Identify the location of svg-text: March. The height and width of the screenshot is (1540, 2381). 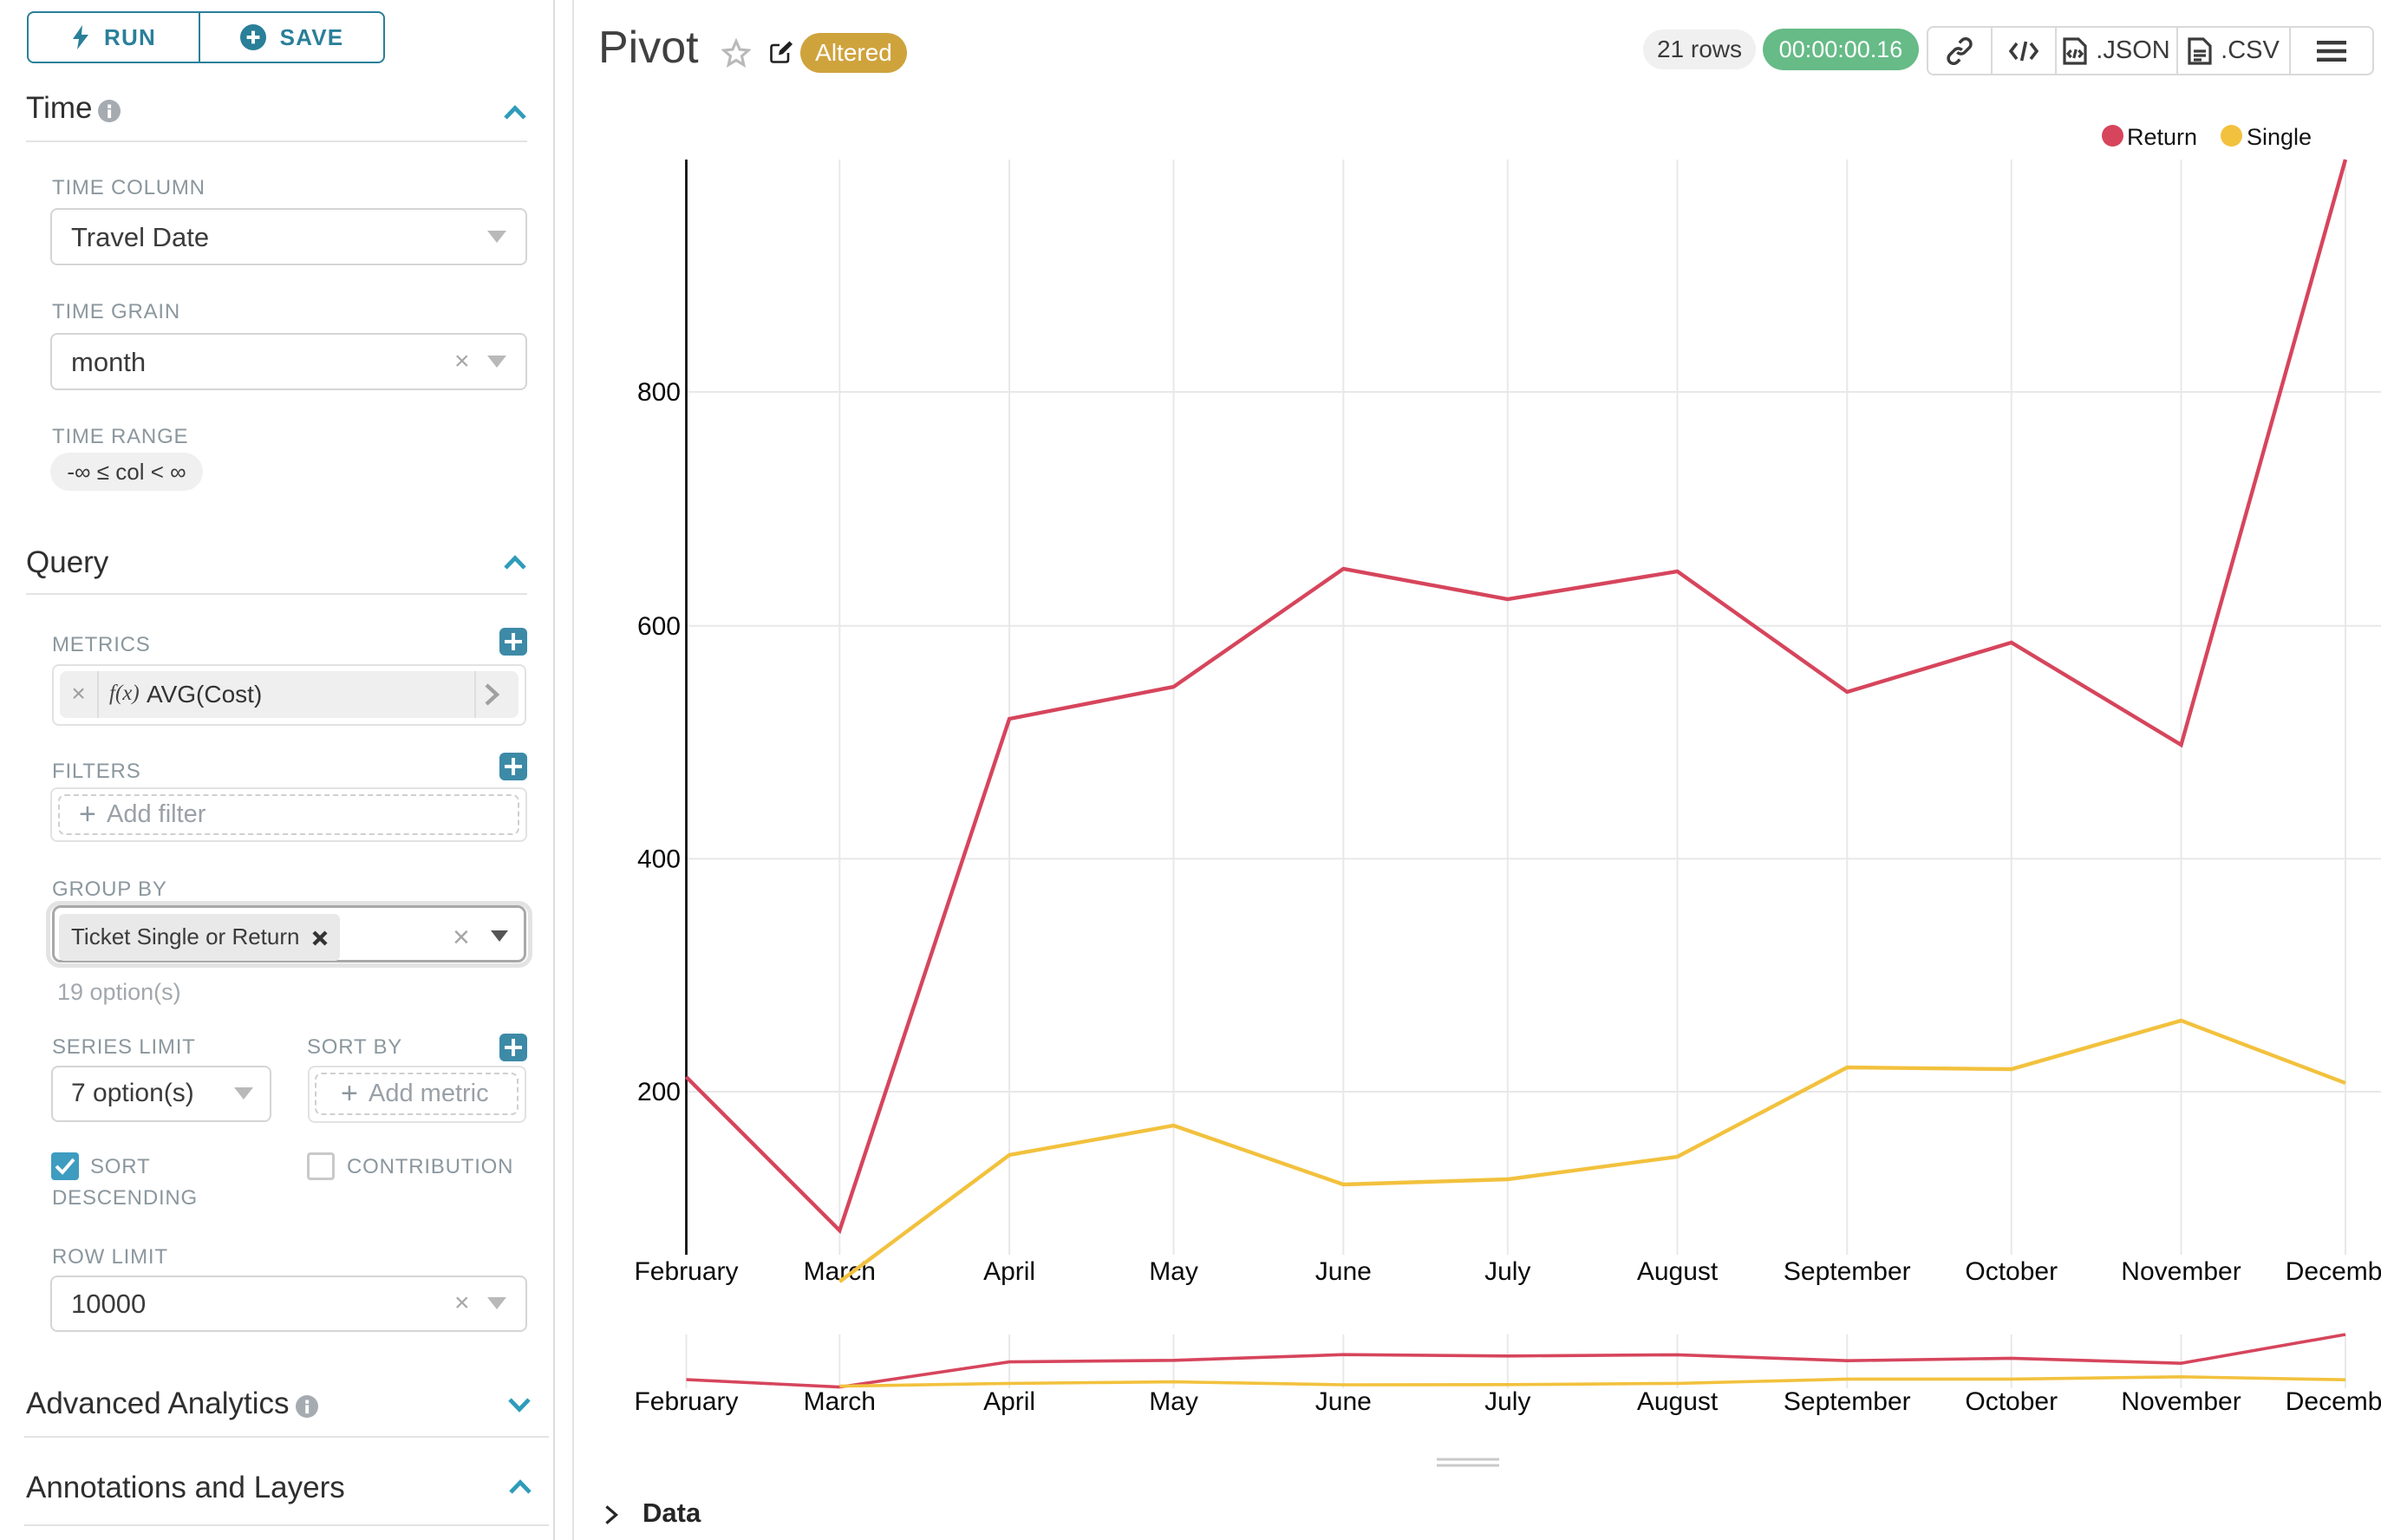
(840, 1401).